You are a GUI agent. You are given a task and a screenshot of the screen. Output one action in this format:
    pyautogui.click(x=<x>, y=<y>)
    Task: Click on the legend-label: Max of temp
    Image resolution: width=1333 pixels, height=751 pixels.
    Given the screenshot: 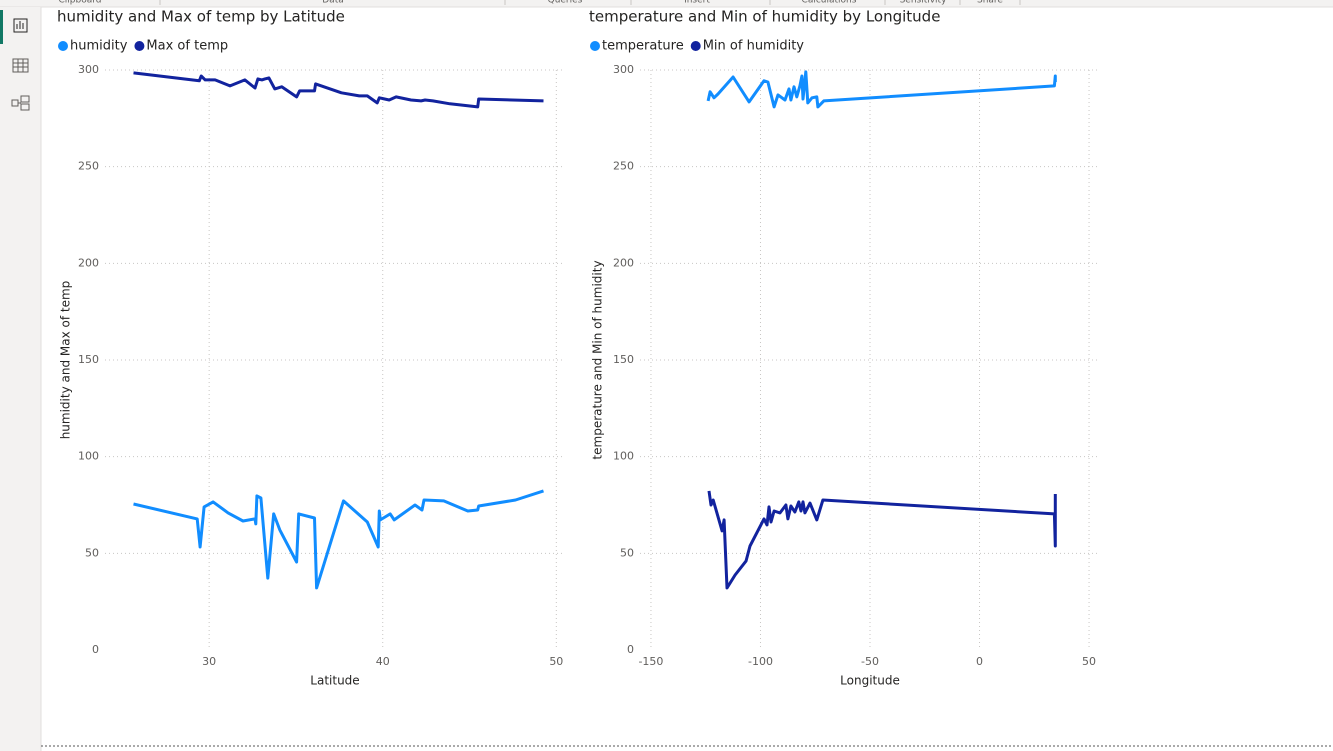 What is the action you would take?
    pyautogui.click(x=187, y=46)
    